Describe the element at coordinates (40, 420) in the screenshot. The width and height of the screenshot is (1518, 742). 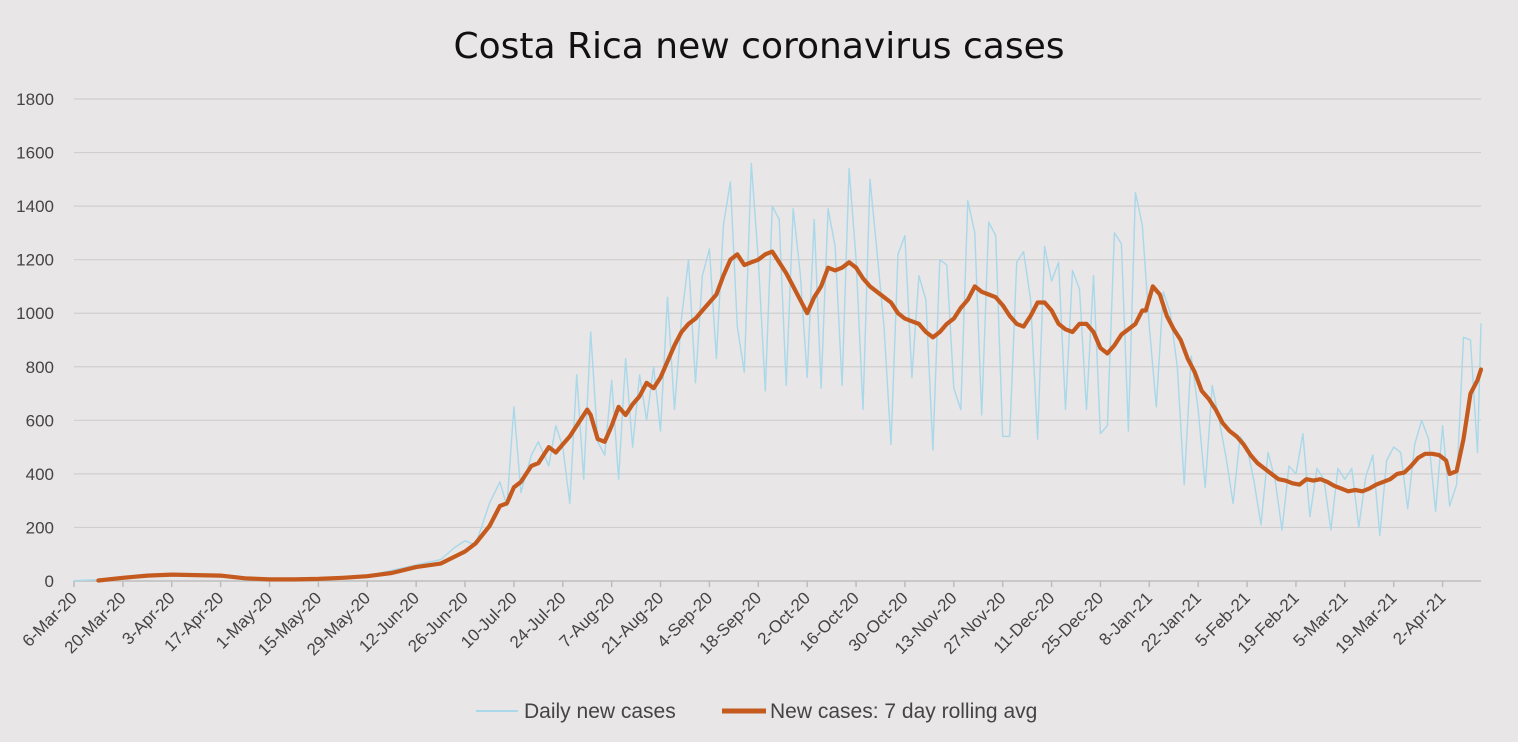
I see `y-tick-label: 600` at that location.